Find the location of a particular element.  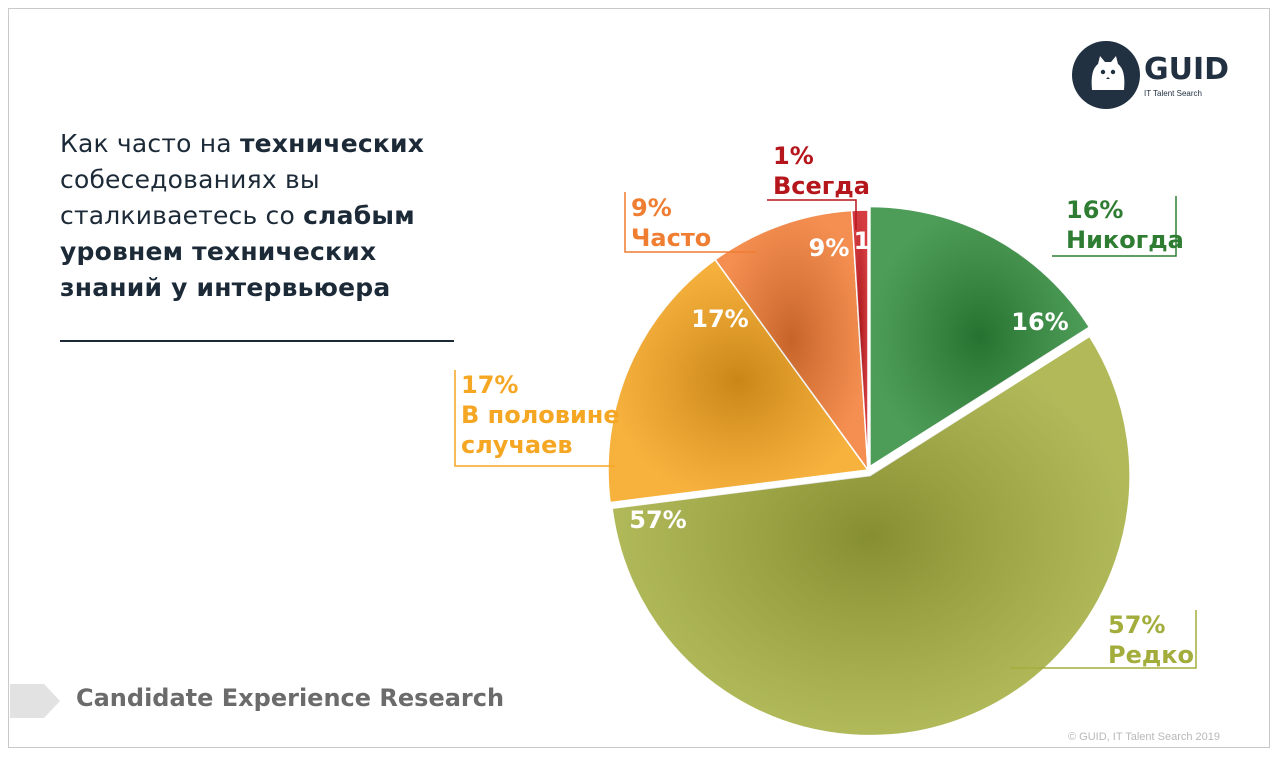

question-part-3: собеседованиях вы сталкиваетесь со is located at coordinates (190, 197).